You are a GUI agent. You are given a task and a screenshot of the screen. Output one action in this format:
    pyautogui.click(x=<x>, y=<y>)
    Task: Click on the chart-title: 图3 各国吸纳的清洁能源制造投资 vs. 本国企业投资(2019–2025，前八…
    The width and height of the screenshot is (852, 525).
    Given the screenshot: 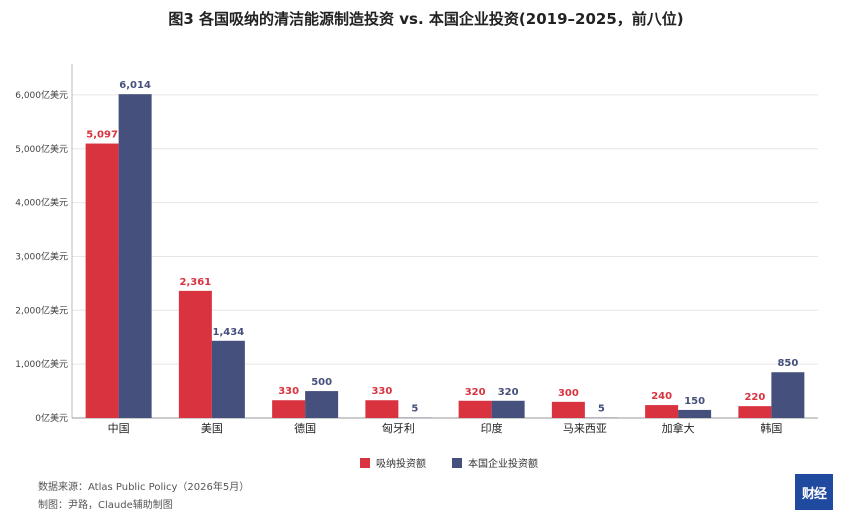 What is the action you would take?
    pyautogui.click(x=426, y=19)
    